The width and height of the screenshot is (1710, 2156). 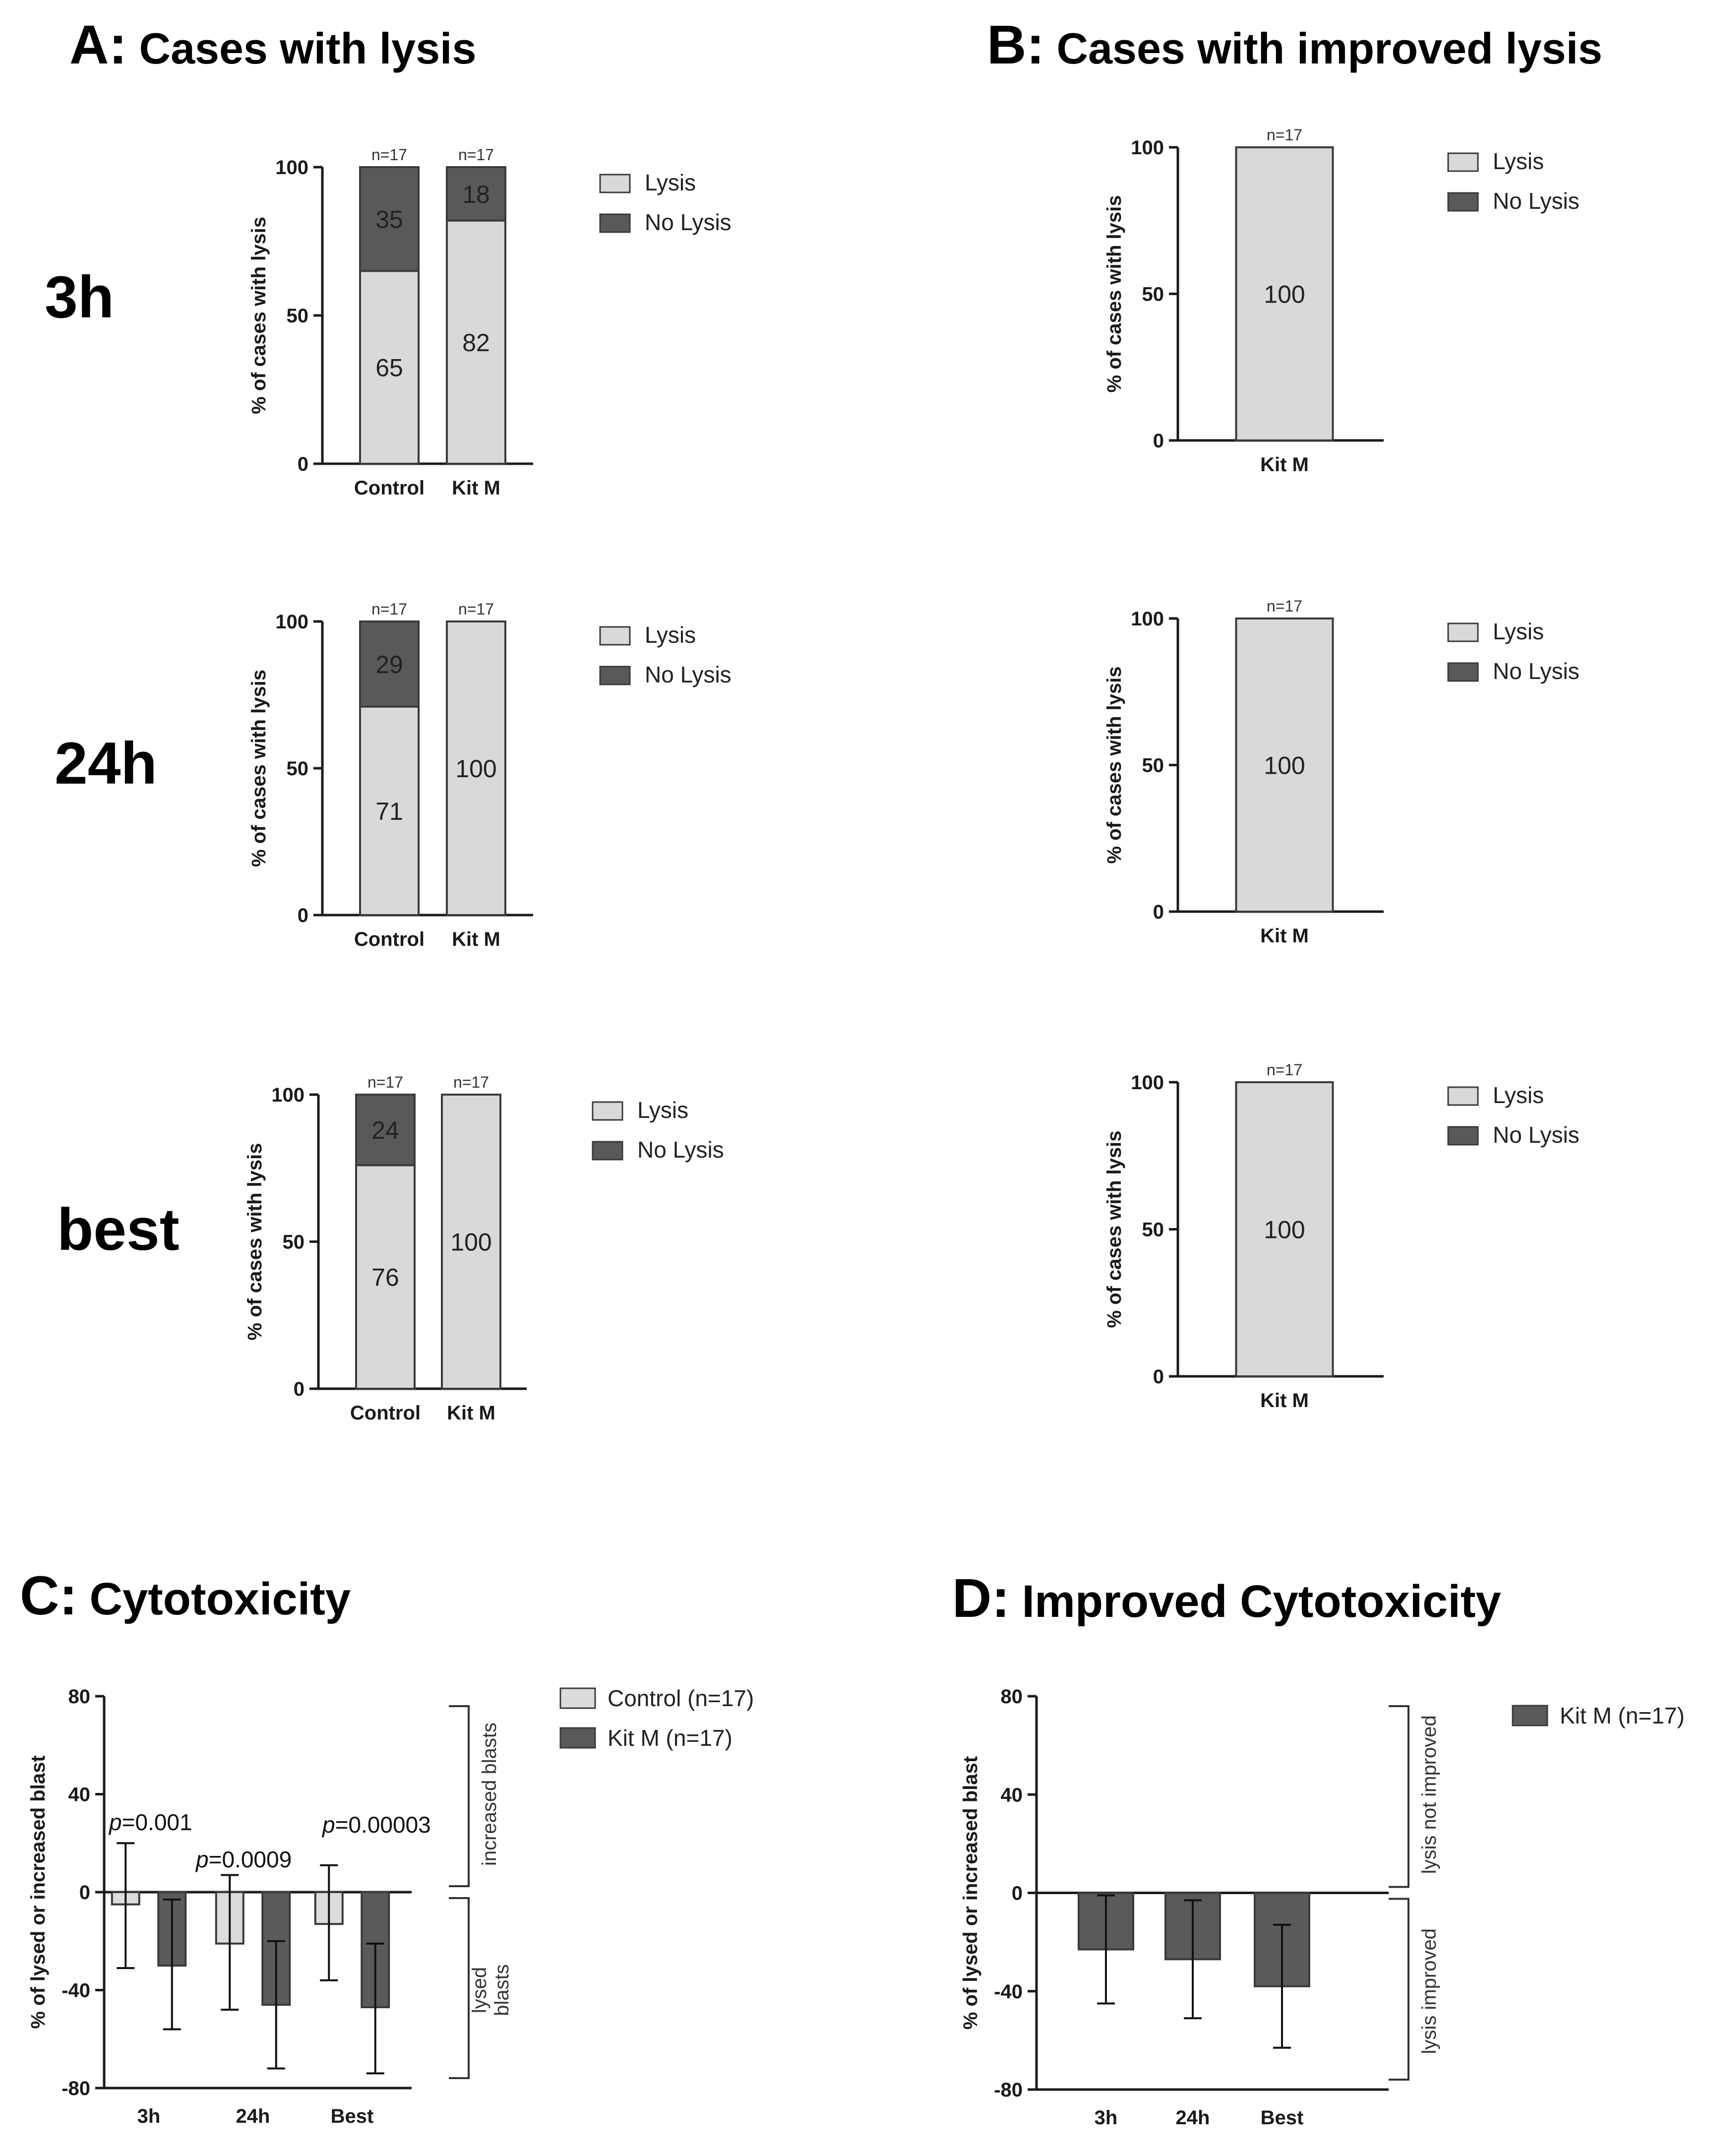 I want to click on data-label-no-lysis: 18, so click(x=476, y=194).